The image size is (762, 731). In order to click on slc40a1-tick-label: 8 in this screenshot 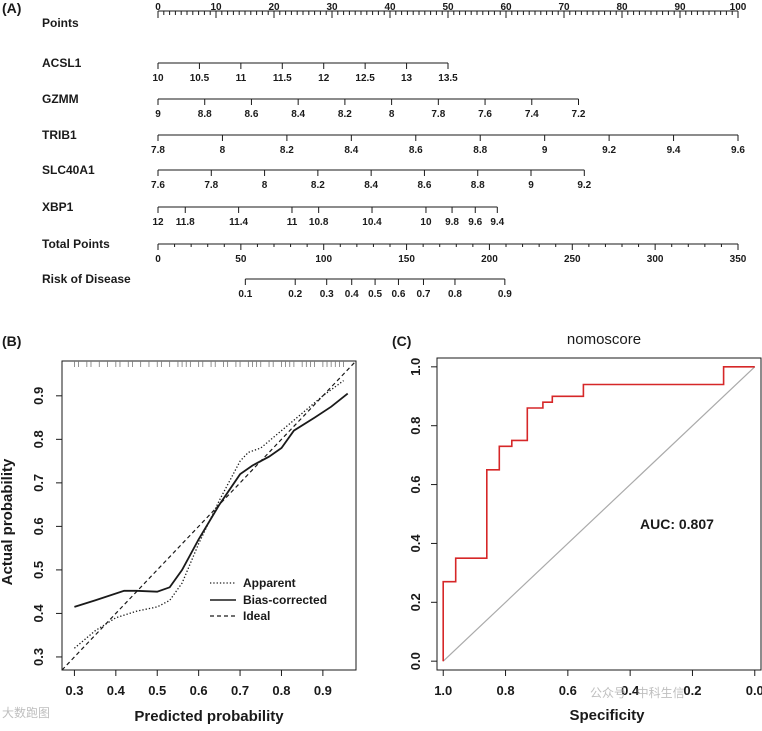, I will do `click(265, 185)`.